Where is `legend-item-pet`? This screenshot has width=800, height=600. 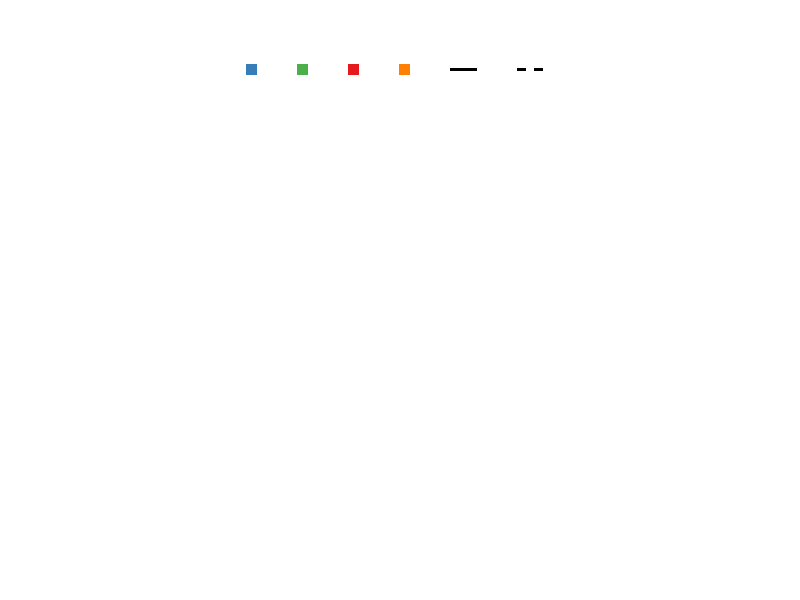 legend-item-pet is located at coordinates (535, 69).